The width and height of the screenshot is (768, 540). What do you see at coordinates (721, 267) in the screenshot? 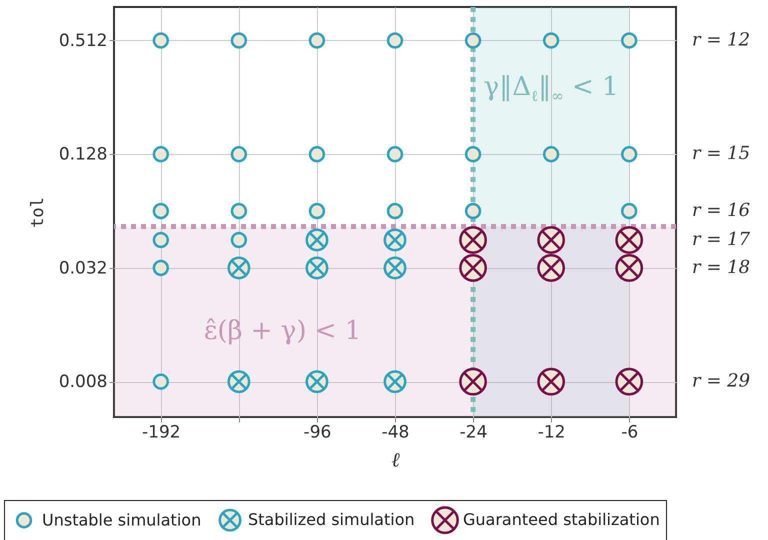
I see `text: r = 18` at bounding box center [721, 267].